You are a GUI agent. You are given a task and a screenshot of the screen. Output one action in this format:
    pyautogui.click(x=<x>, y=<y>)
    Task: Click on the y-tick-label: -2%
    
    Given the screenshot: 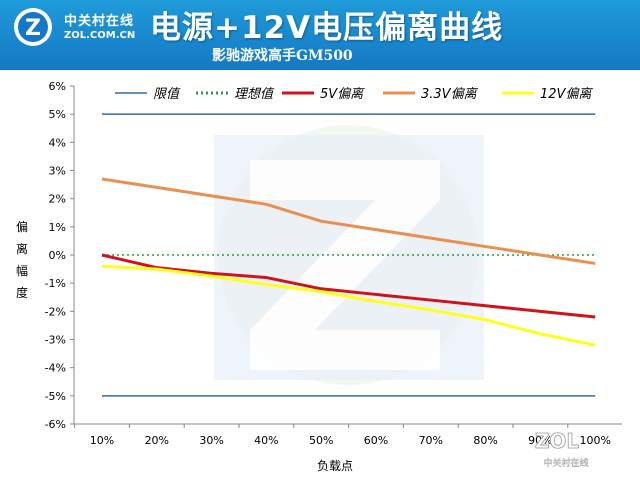 What is the action you would take?
    pyautogui.click(x=55, y=311)
    